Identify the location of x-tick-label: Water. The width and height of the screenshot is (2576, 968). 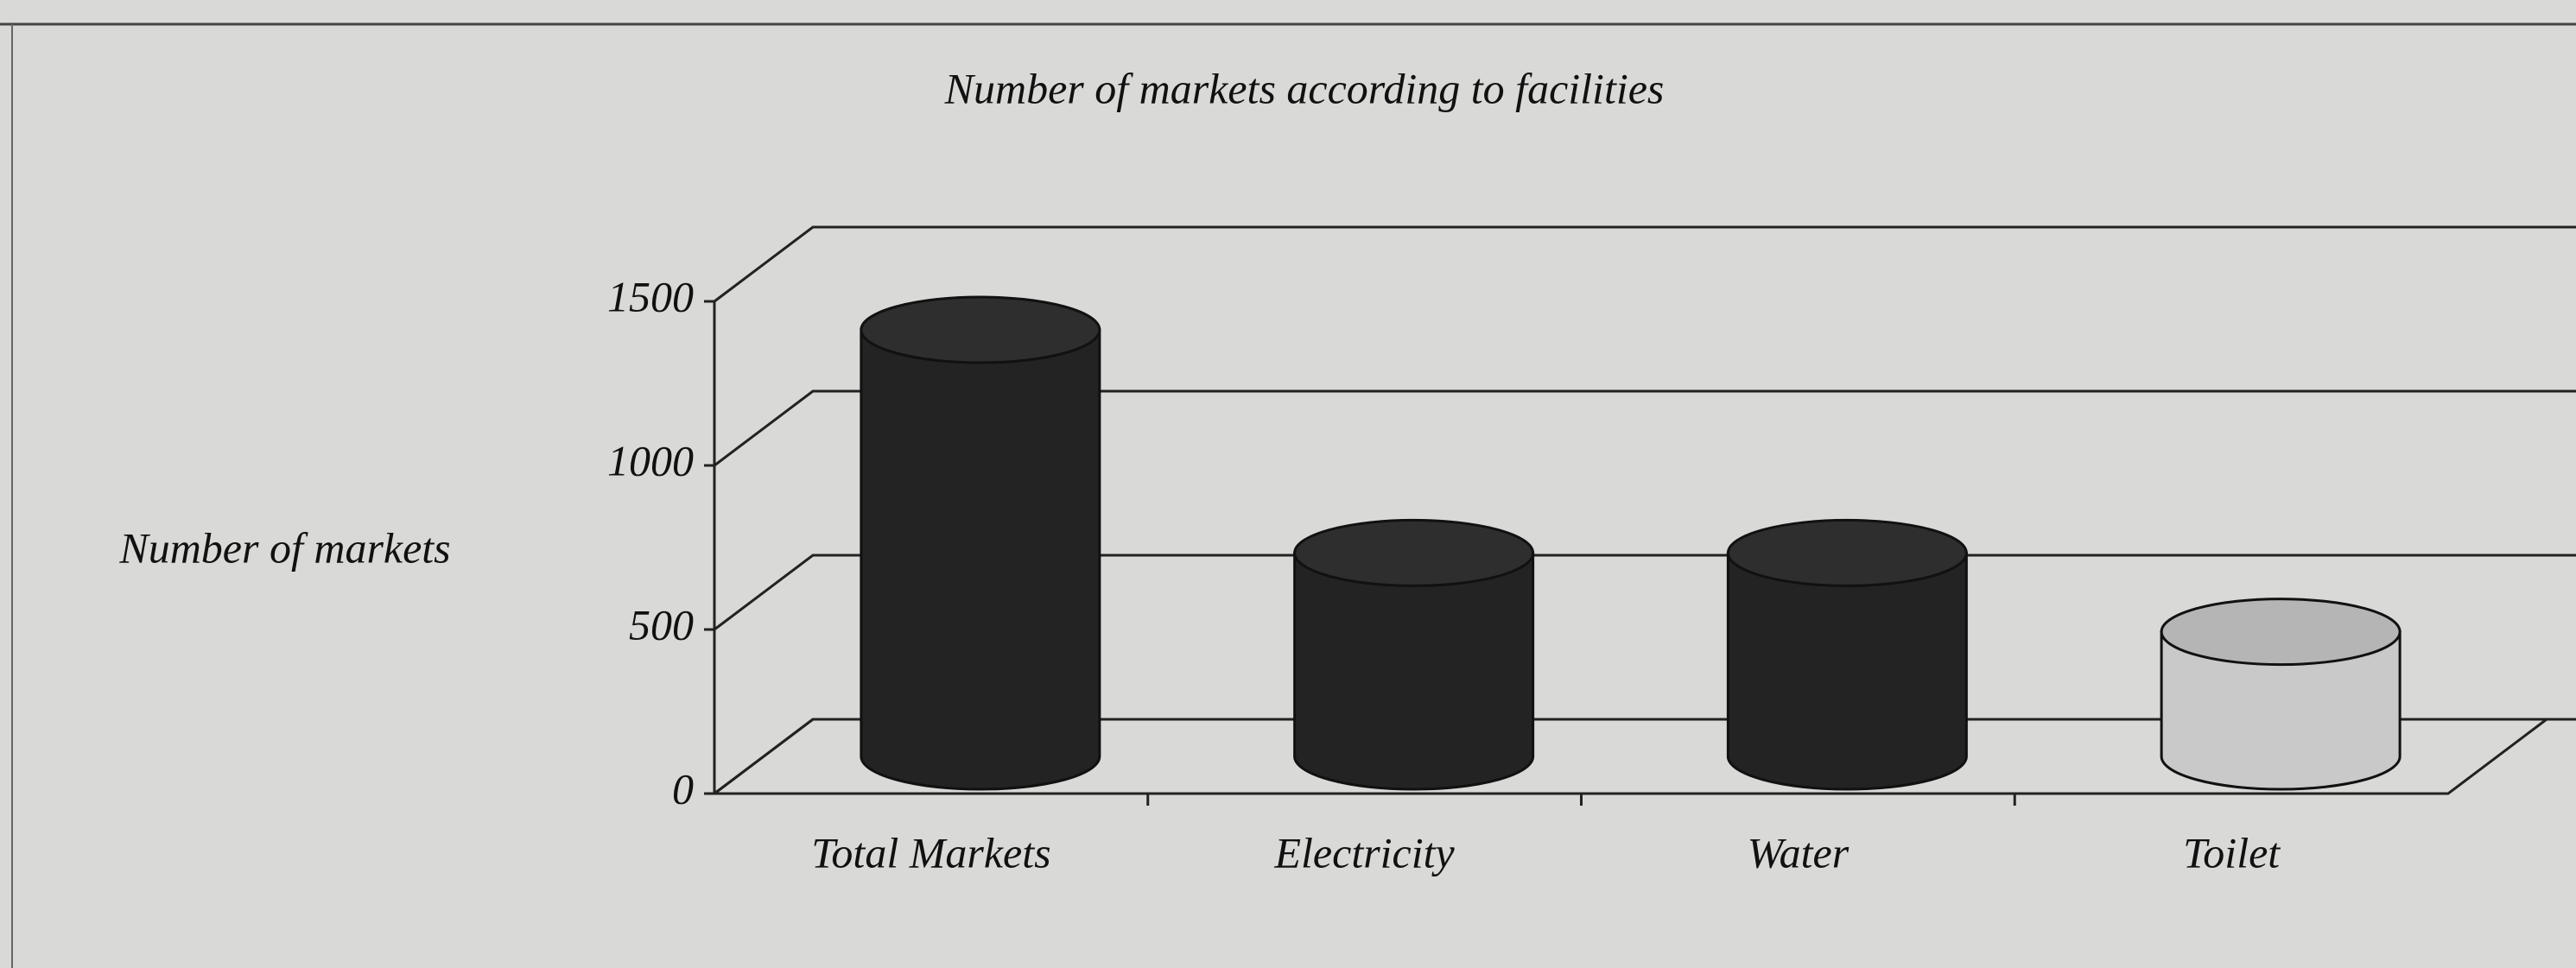
(1799, 852).